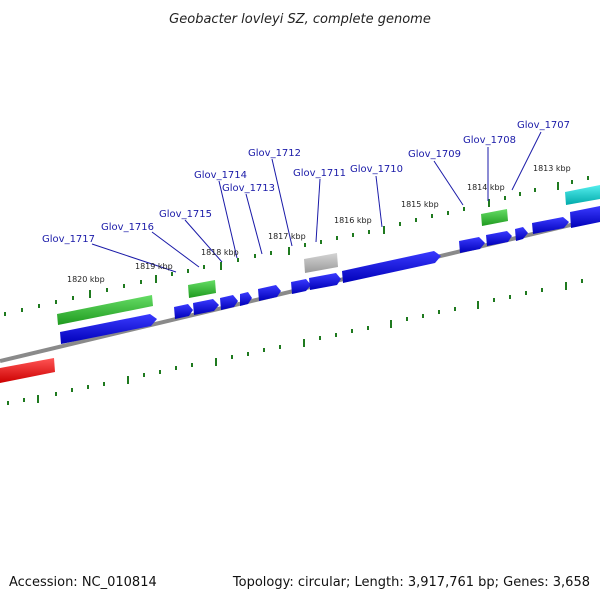 This screenshot has width=600, height=600. I want to click on tick-label: 1814 kbp, so click(486, 187).